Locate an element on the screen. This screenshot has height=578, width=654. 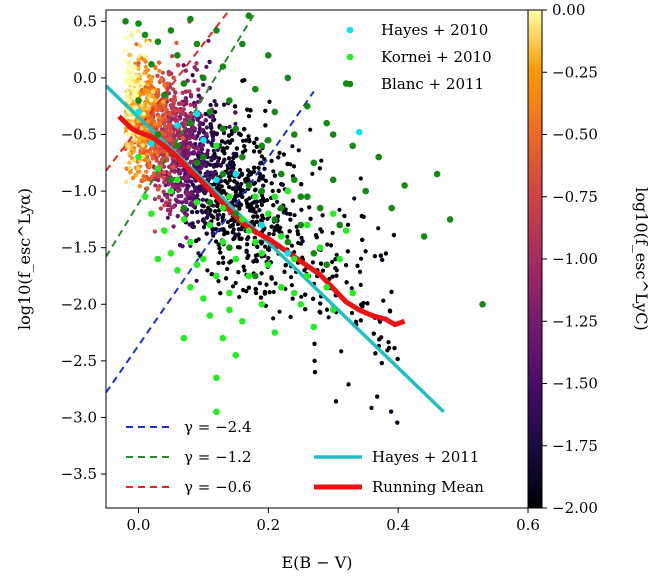
y-tick-label: −2.5 is located at coordinates (79, 361).